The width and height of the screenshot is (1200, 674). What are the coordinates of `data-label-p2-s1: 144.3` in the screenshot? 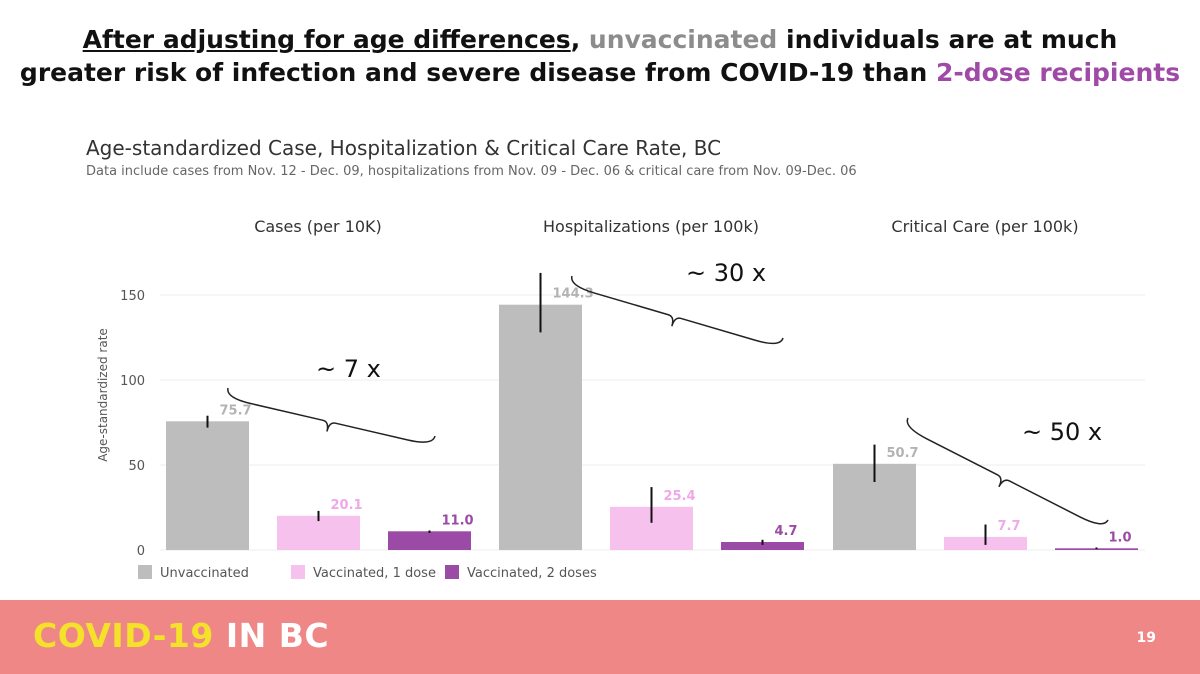 It's located at (573, 294).